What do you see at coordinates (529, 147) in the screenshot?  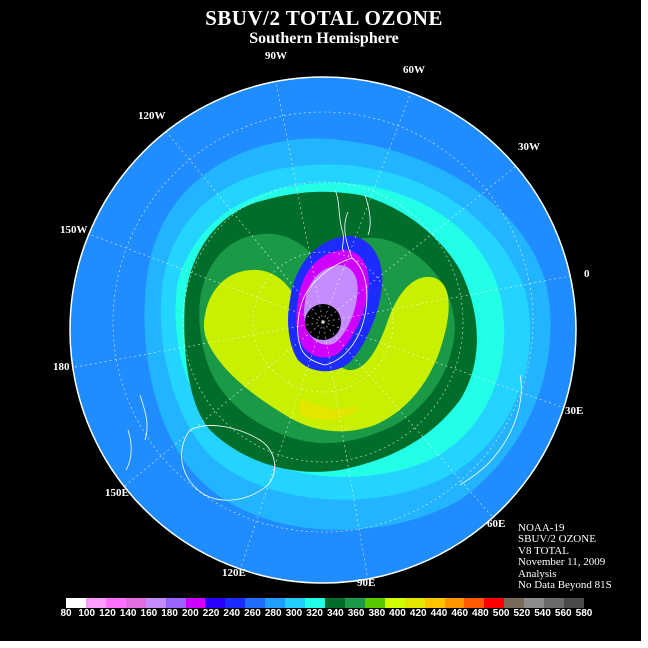 I see `lon-label-30w: 30W` at bounding box center [529, 147].